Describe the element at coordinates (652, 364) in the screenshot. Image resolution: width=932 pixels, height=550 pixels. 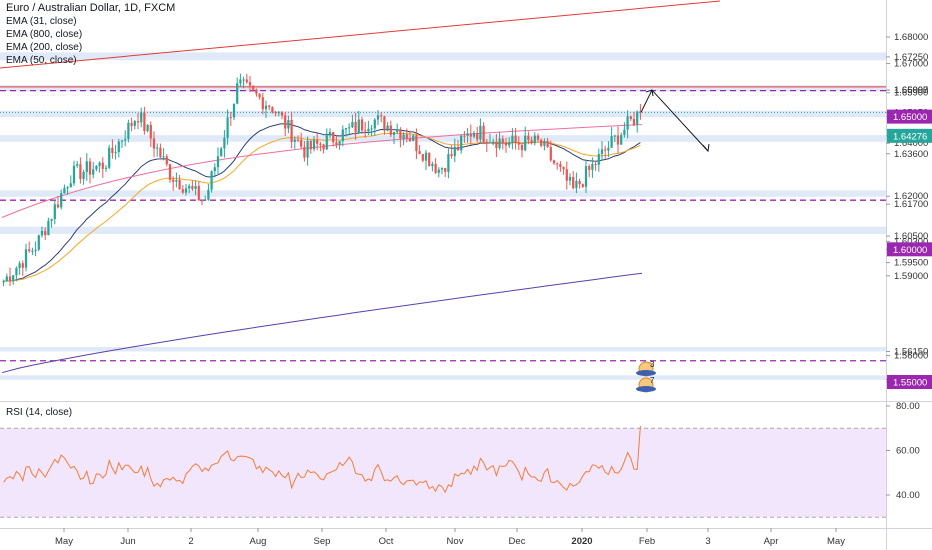
I see `event-count: 3` at that location.